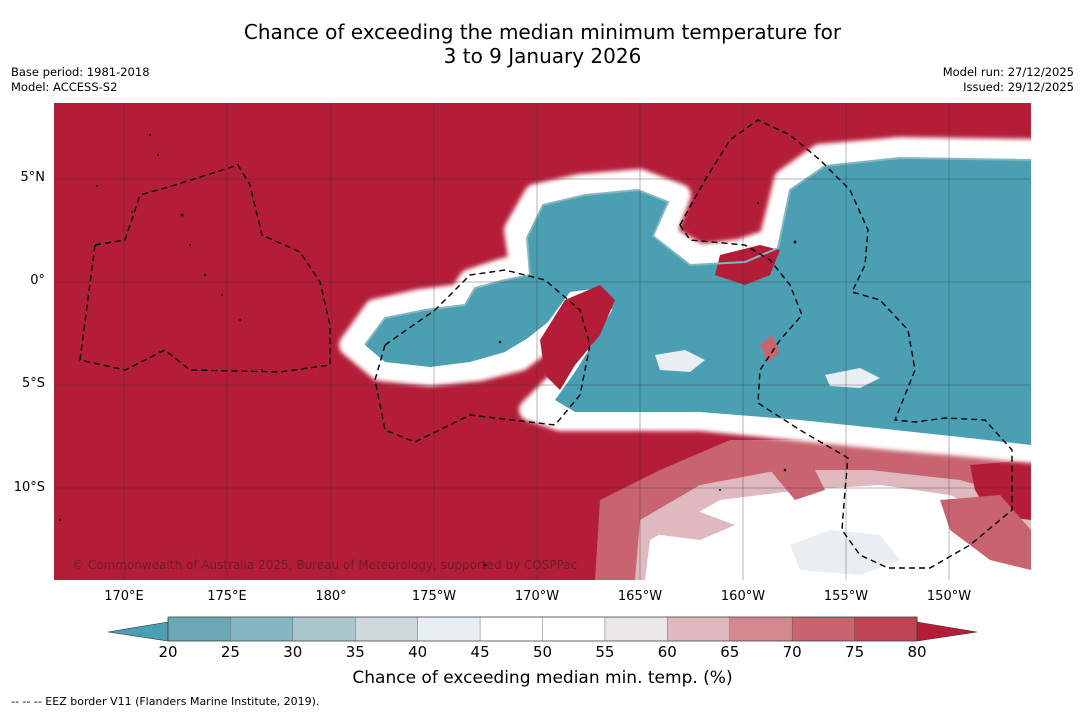  What do you see at coordinates (846, 596) in the screenshot?
I see `lon-label-155w: 155°W` at bounding box center [846, 596].